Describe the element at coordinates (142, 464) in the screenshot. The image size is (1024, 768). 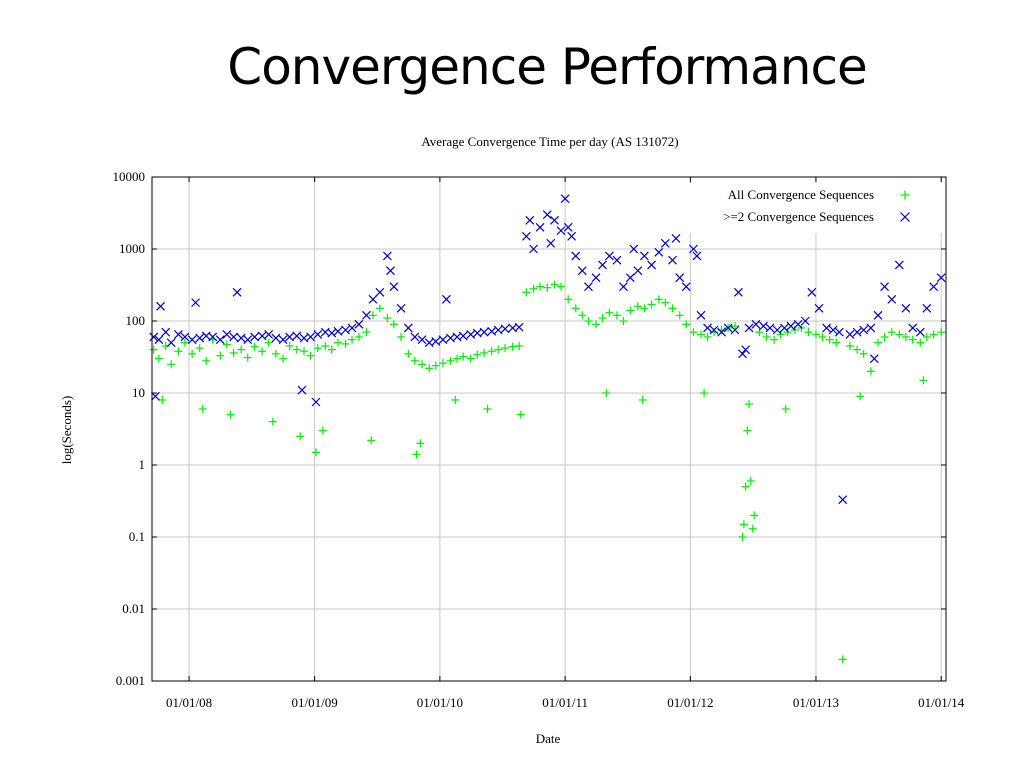
I see `y-tick-label: 1` at that location.